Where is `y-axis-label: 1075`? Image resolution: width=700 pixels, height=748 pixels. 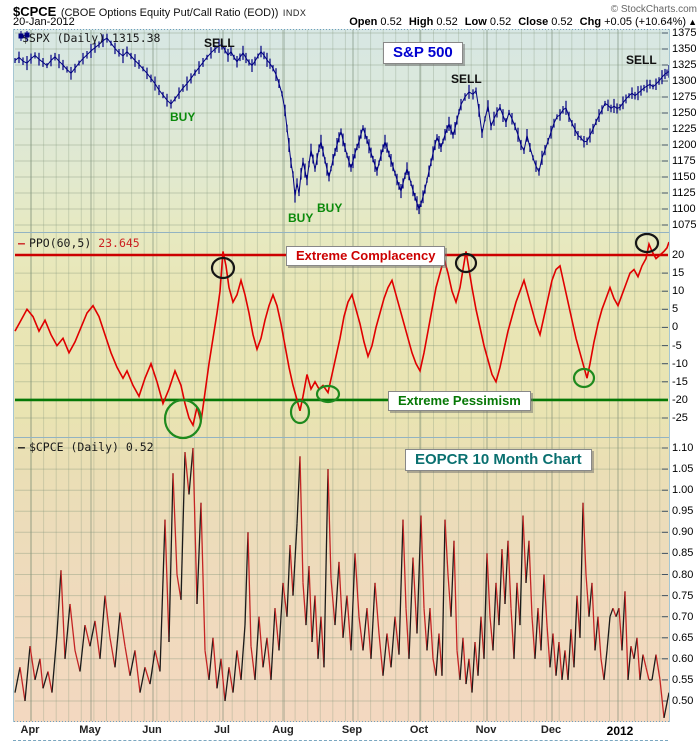 y-axis-label: 1075 is located at coordinates (684, 225).